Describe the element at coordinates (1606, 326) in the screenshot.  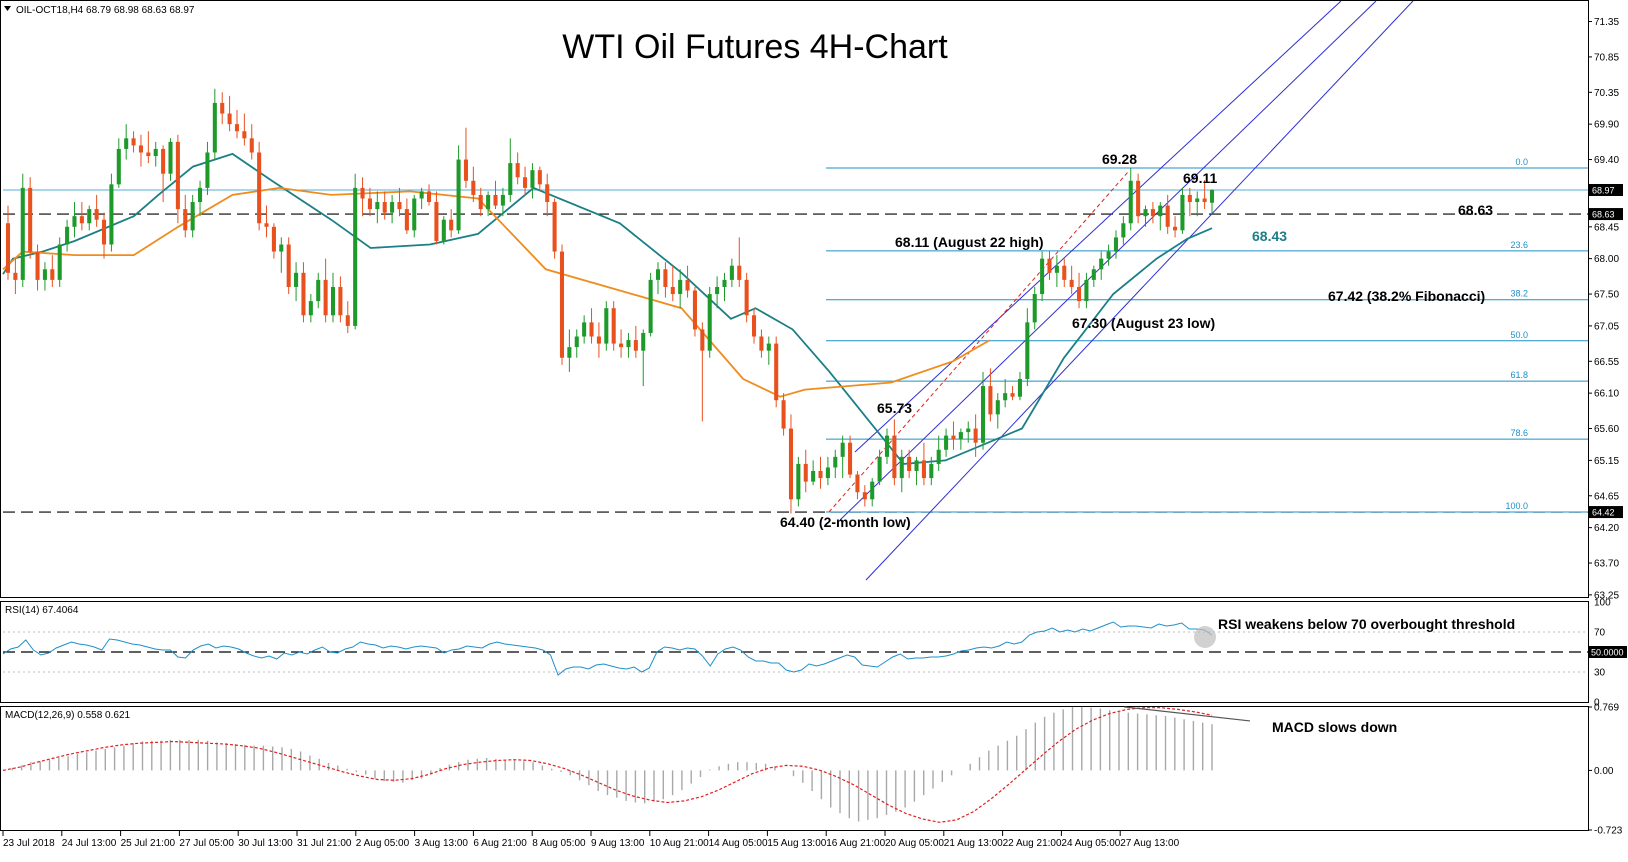
I see `price-tick-label: 67.05` at that location.